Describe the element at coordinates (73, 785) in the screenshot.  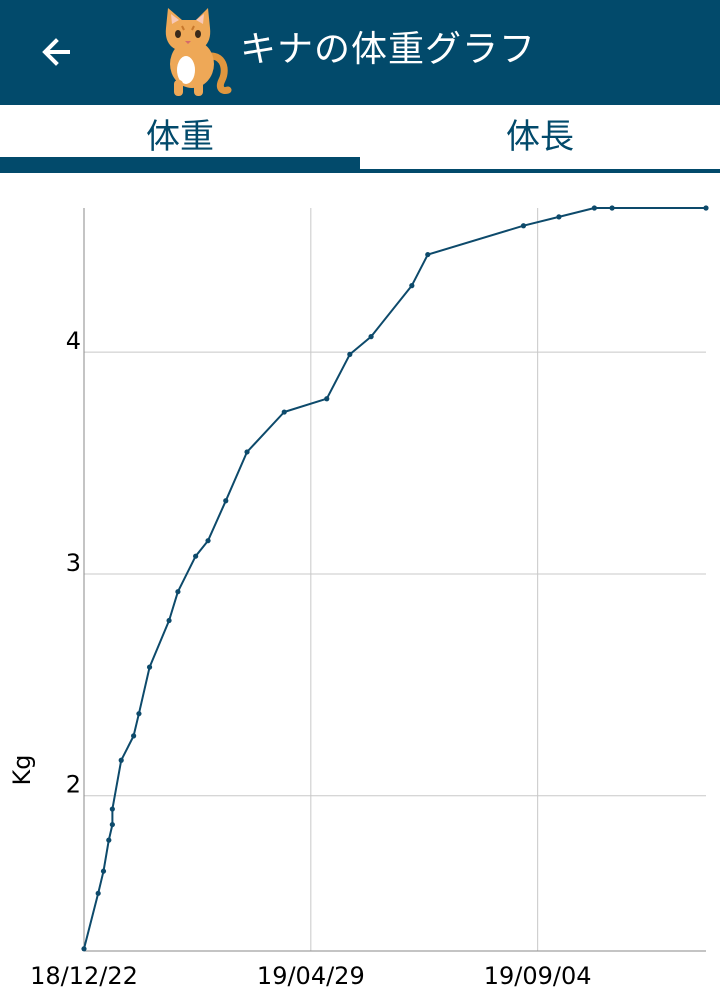
I see `y-tick-label: 2` at that location.